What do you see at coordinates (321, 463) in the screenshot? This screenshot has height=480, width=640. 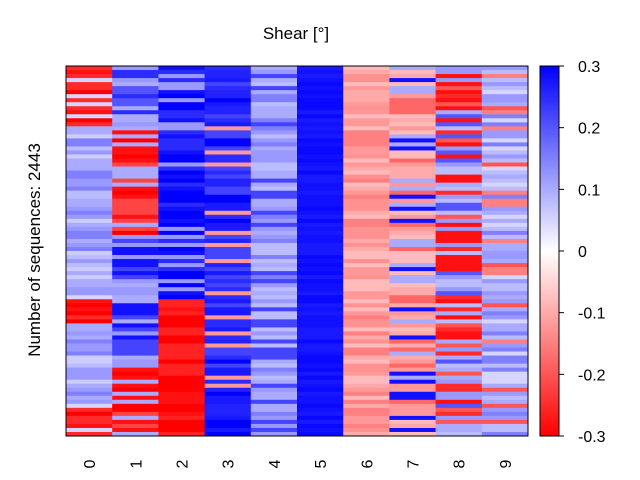 I see `x-tick-label: 5` at bounding box center [321, 463].